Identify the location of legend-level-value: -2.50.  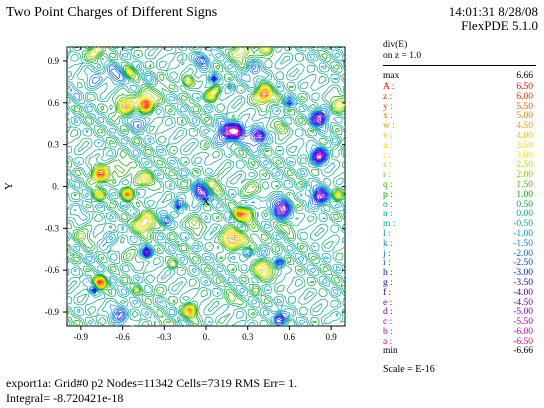
(523, 263).